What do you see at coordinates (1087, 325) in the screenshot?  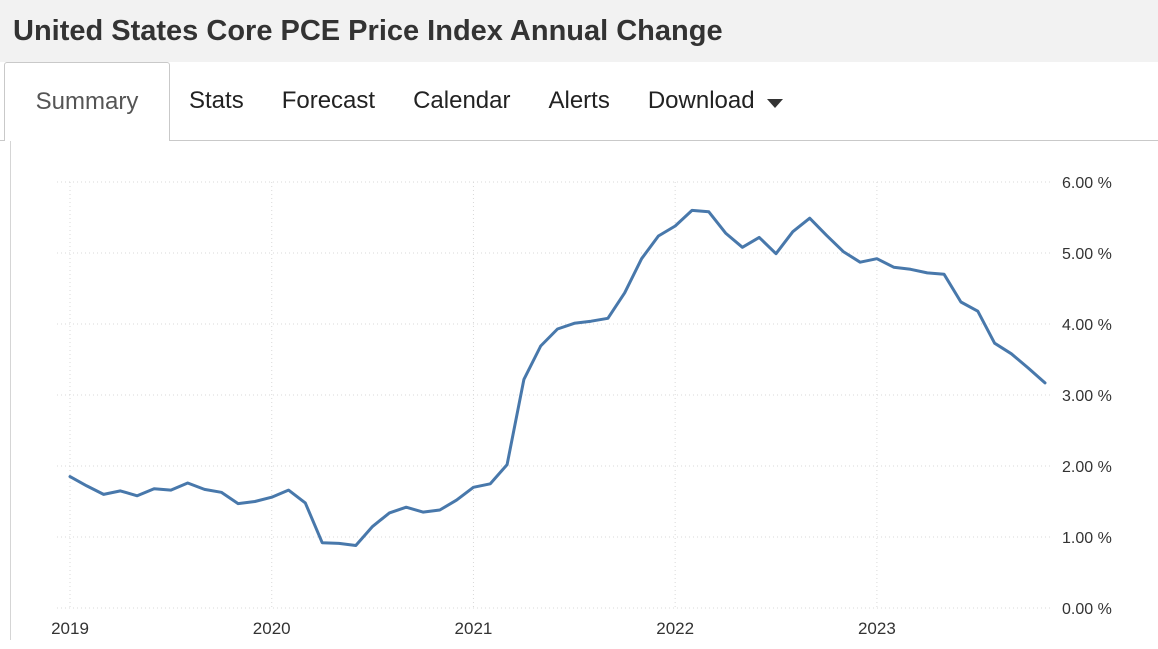 I see `y-axis-label: 4.00 %` at bounding box center [1087, 325].